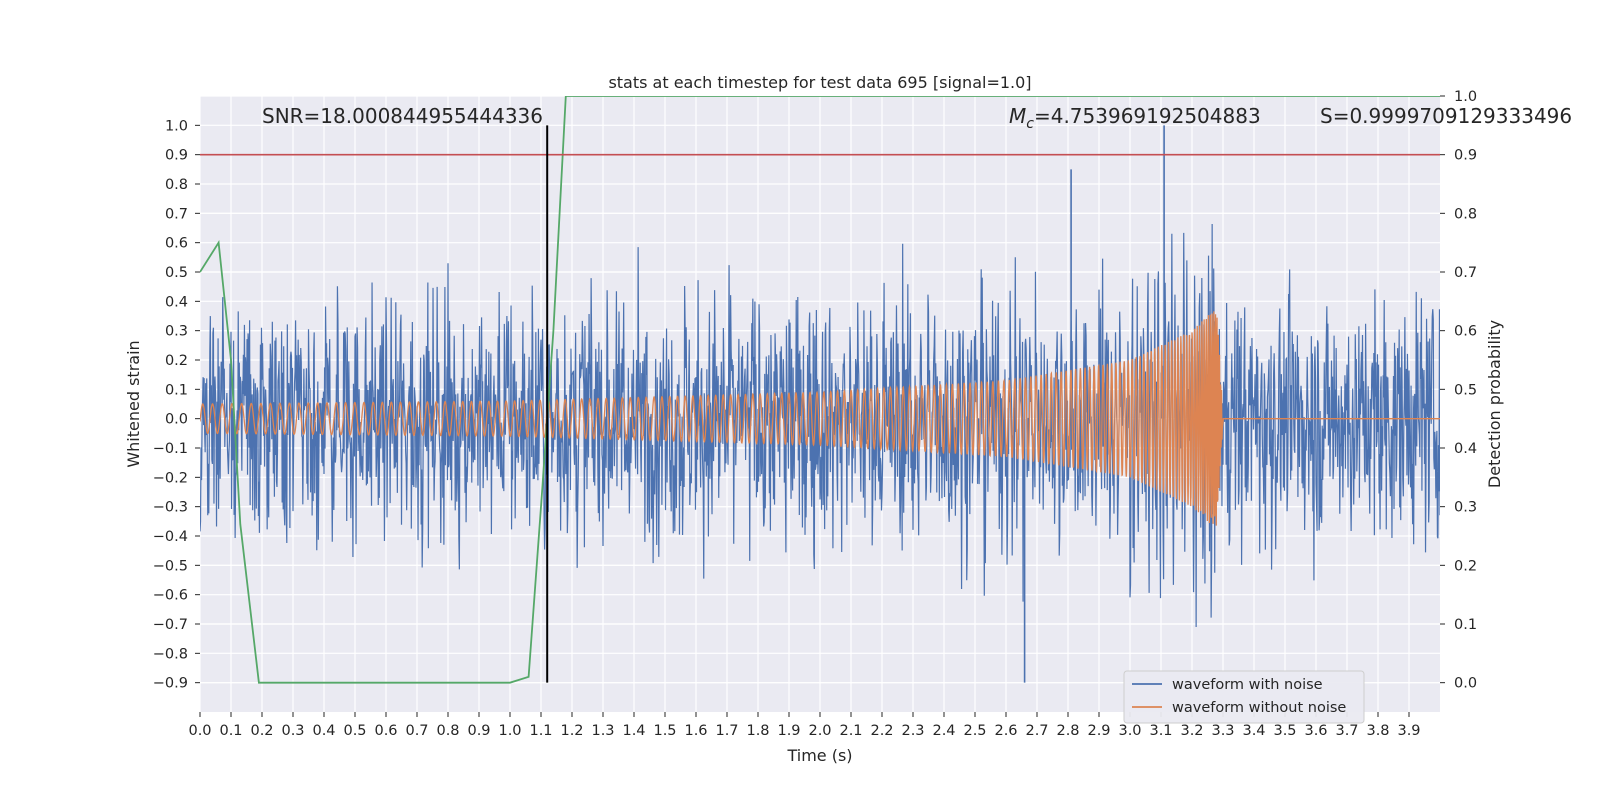  What do you see at coordinates (176, 156) in the screenshot?
I see `y-tick-label-left: 0.9` at bounding box center [176, 156].